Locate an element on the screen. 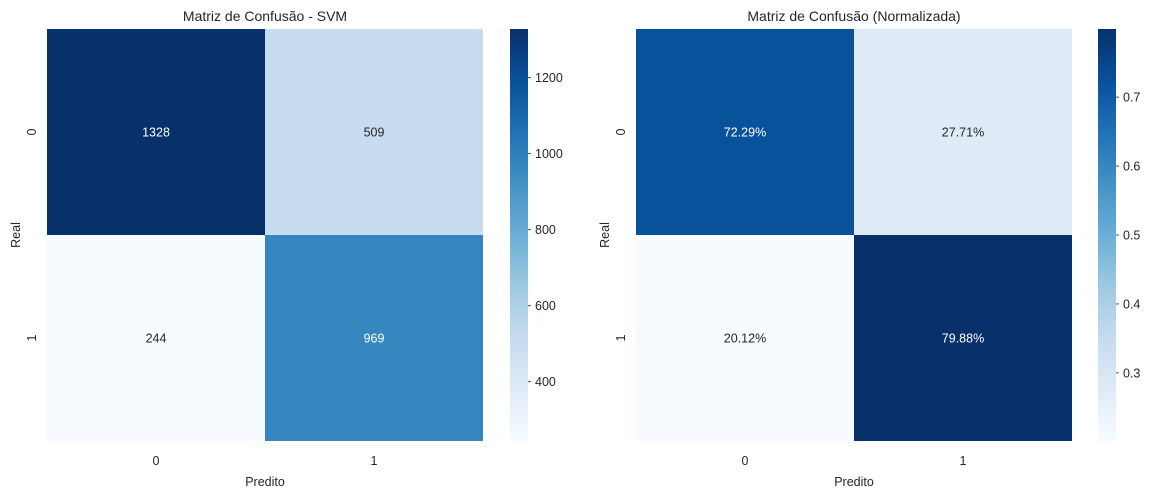 The image size is (1153, 489). colorbar-tick-label: 1200 is located at coordinates (549, 78).